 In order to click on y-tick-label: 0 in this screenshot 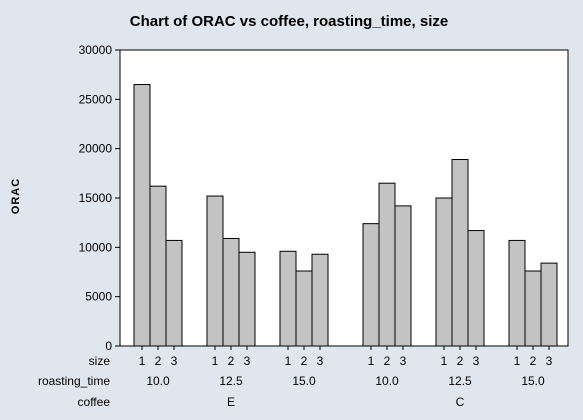, I will do `click(108, 346)`.